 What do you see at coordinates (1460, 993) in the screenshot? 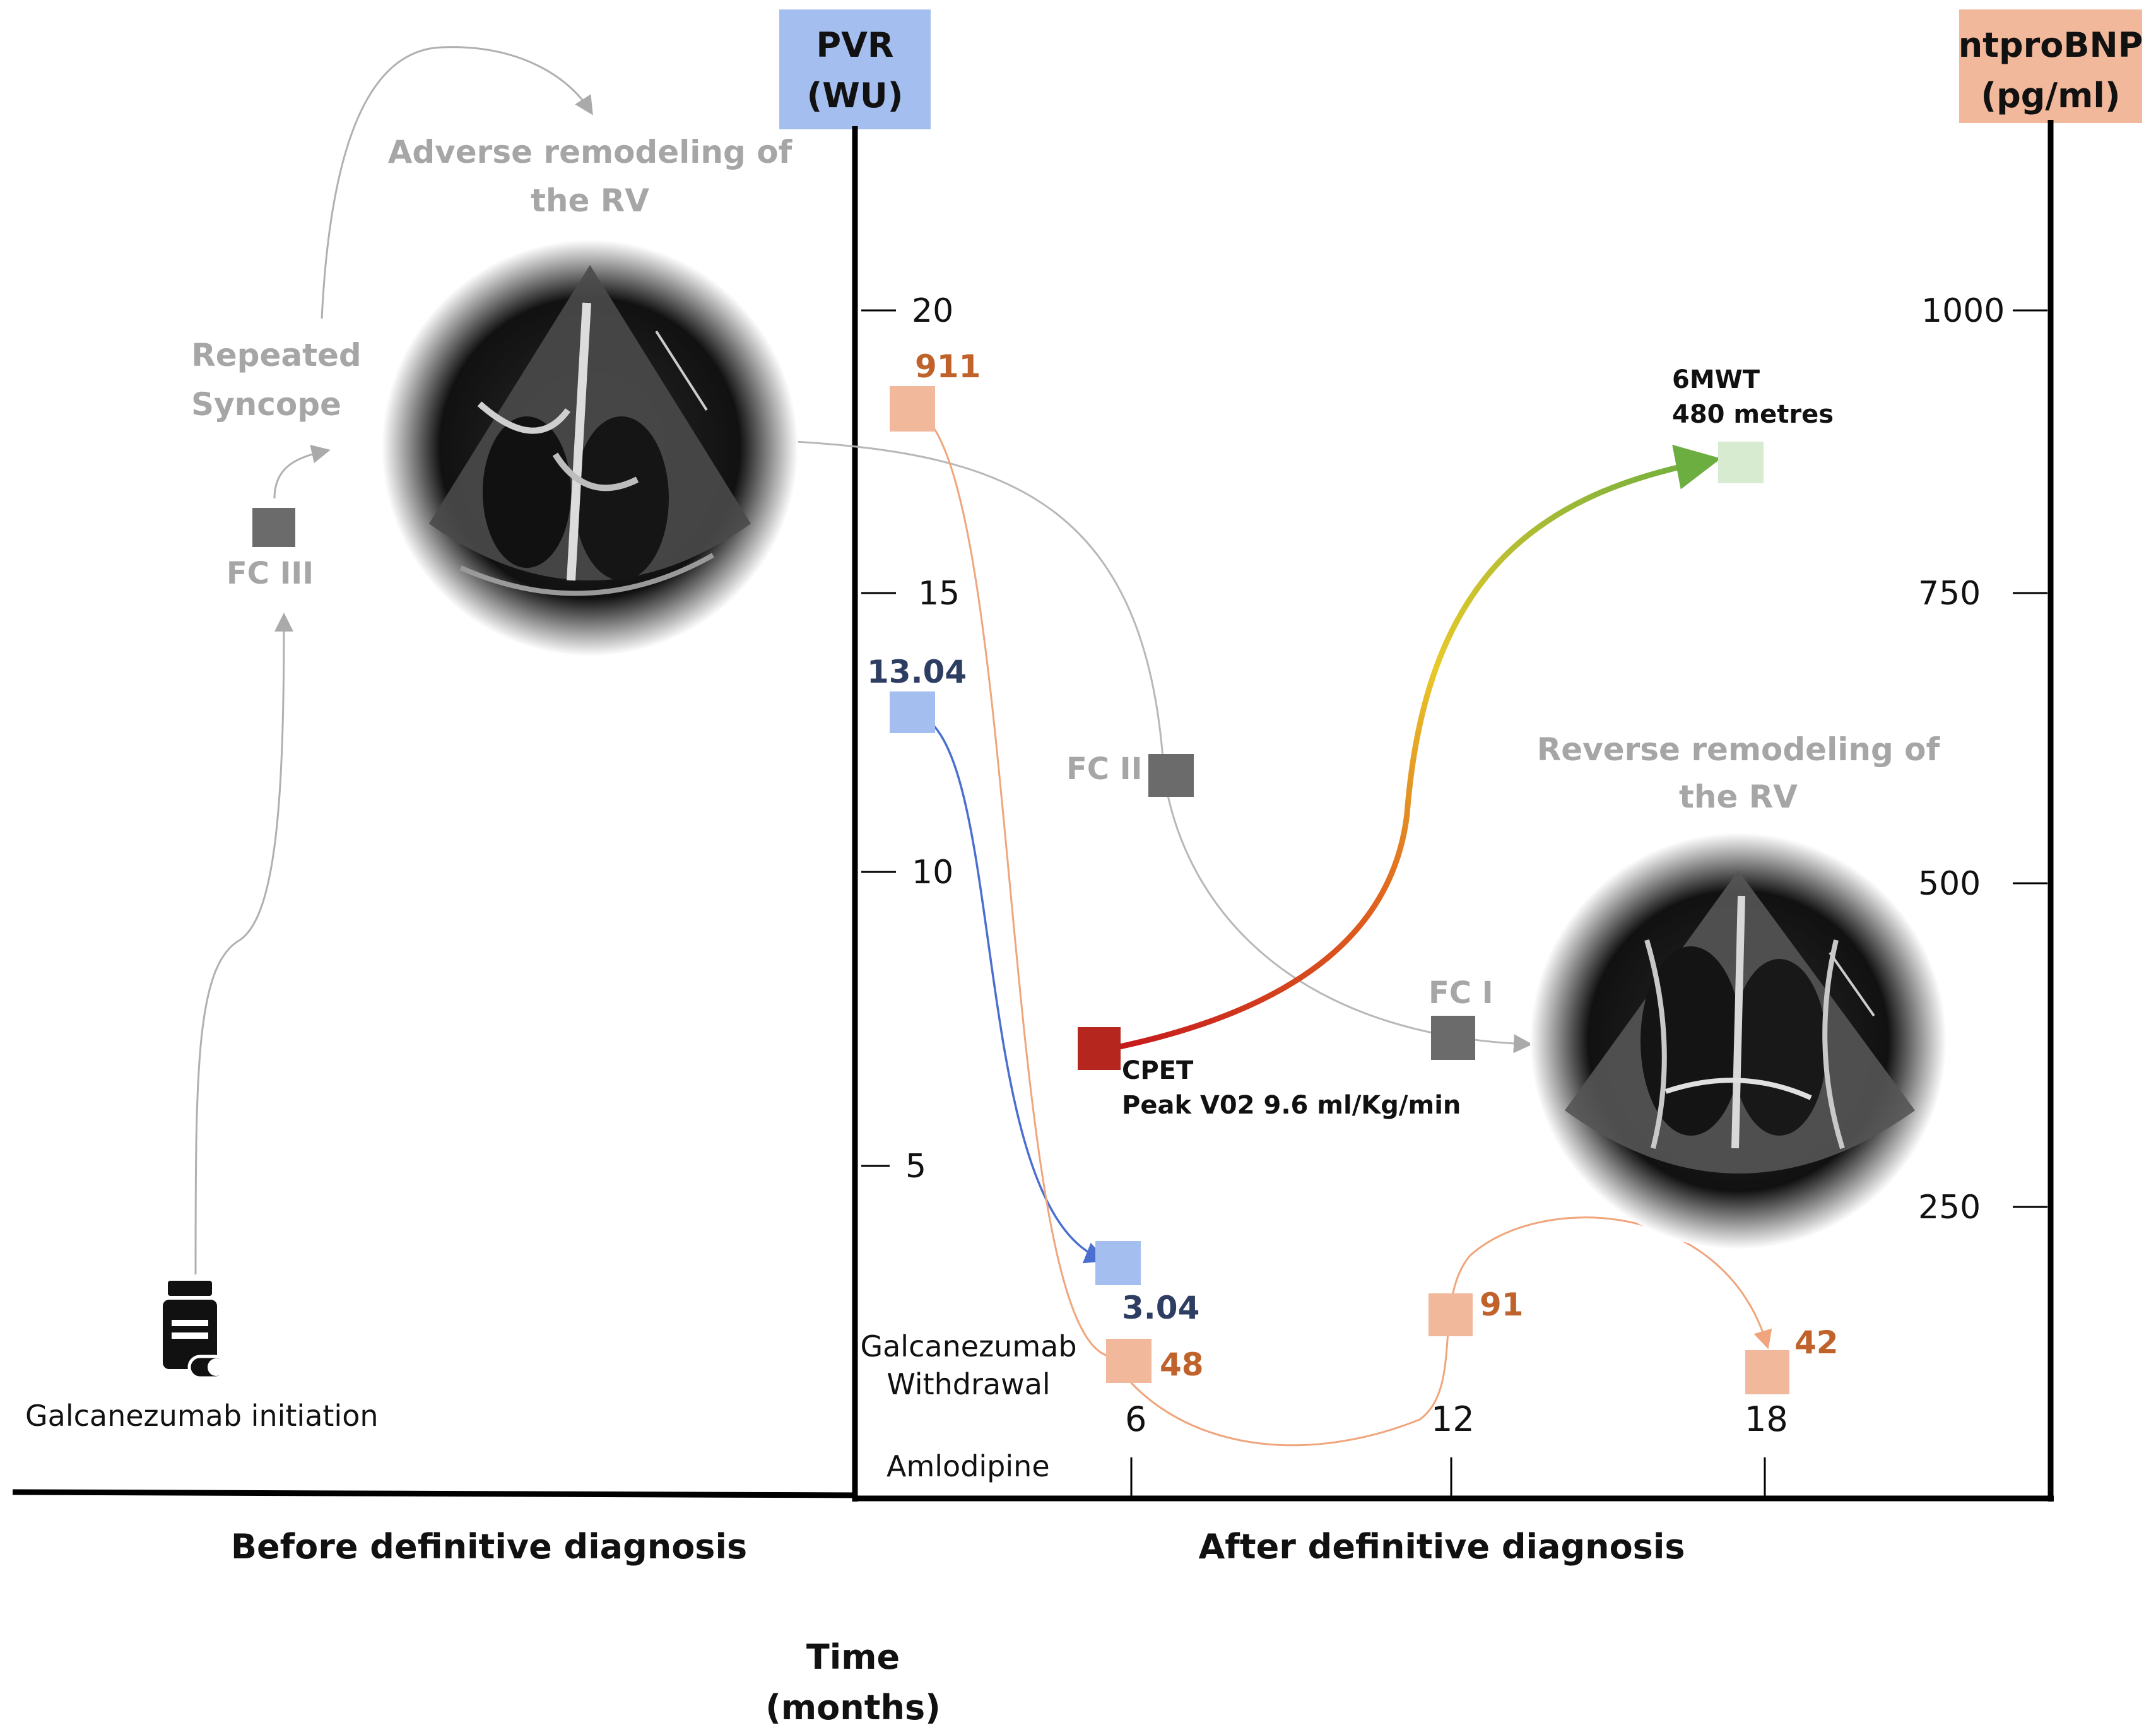
I see `fc-i-label: FC I` at bounding box center [1460, 993].